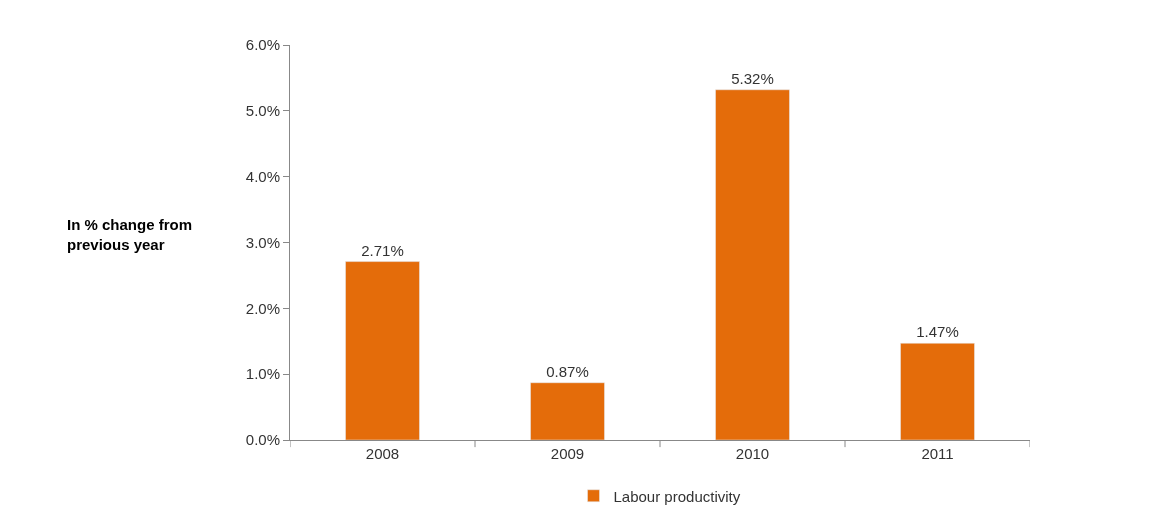 This screenshot has width=1159, height=524. Describe the element at coordinates (262, 242) in the screenshot. I see `y-tick-label: 3.0%` at that location.